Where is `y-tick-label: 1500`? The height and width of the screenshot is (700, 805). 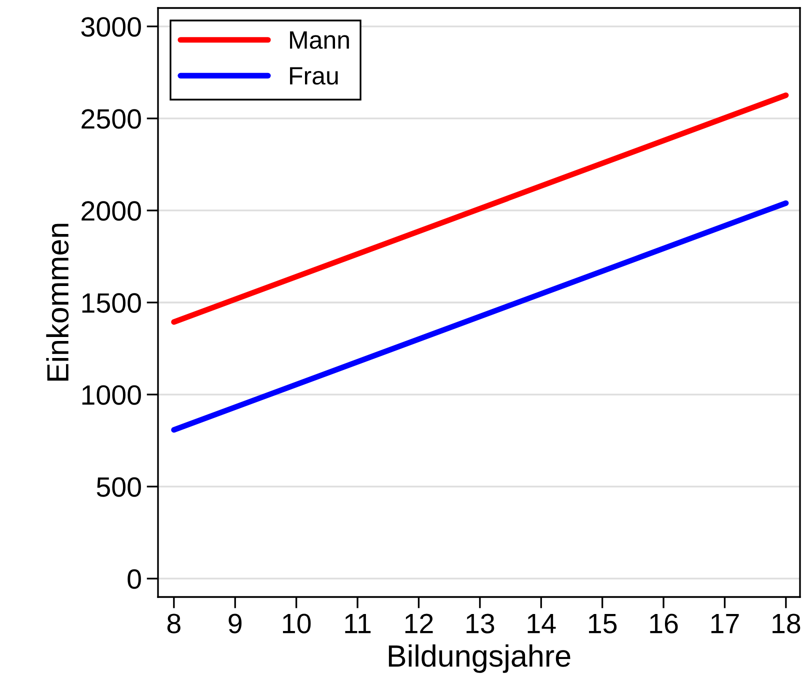
y-tick-label: 1500 is located at coordinates (111, 303).